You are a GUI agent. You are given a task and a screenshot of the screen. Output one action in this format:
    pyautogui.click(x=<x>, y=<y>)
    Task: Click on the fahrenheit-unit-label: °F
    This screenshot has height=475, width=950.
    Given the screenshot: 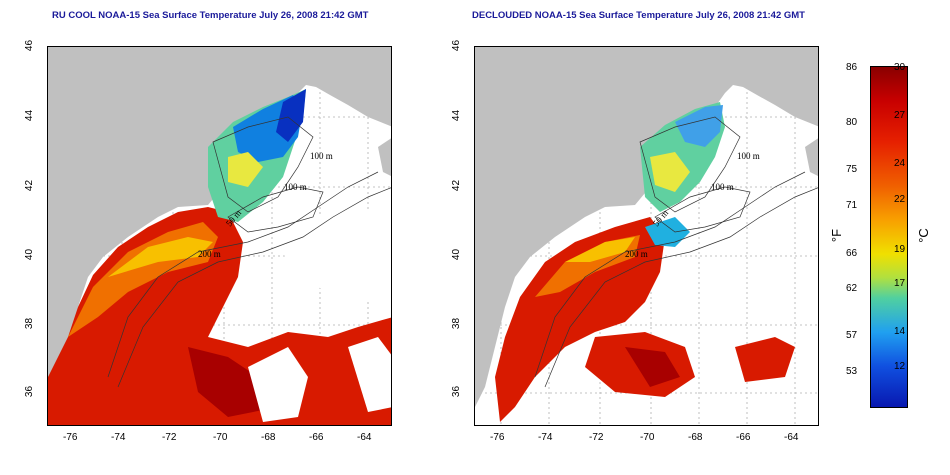 What is the action you would take?
    pyautogui.click(x=837, y=235)
    